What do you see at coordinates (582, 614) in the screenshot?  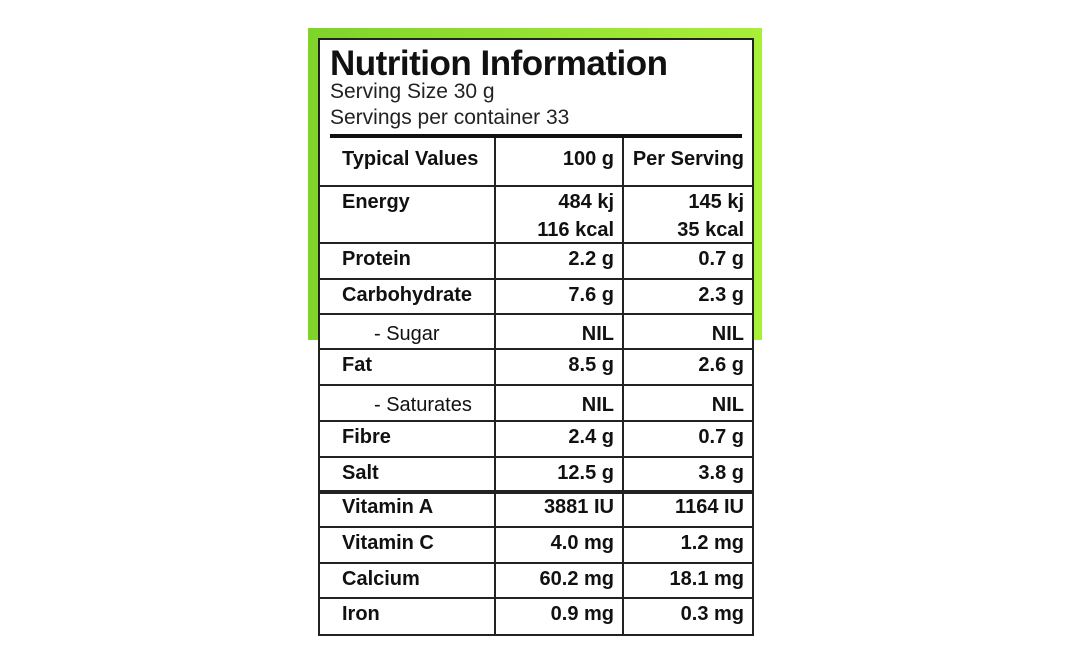 I see `cell-value: 0.9 mg` at bounding box center [582, 614].